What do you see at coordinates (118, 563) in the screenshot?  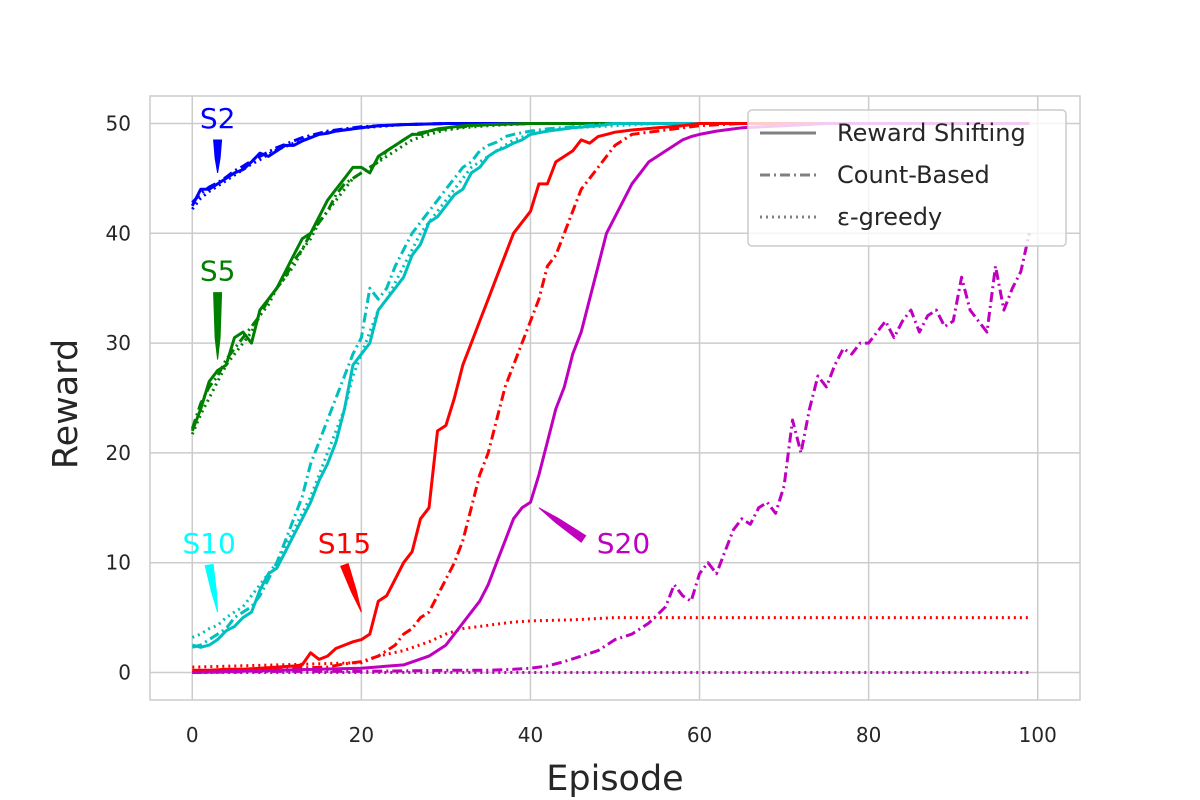 I see `y-tick-label: 10` at bounding box center [118, 563].